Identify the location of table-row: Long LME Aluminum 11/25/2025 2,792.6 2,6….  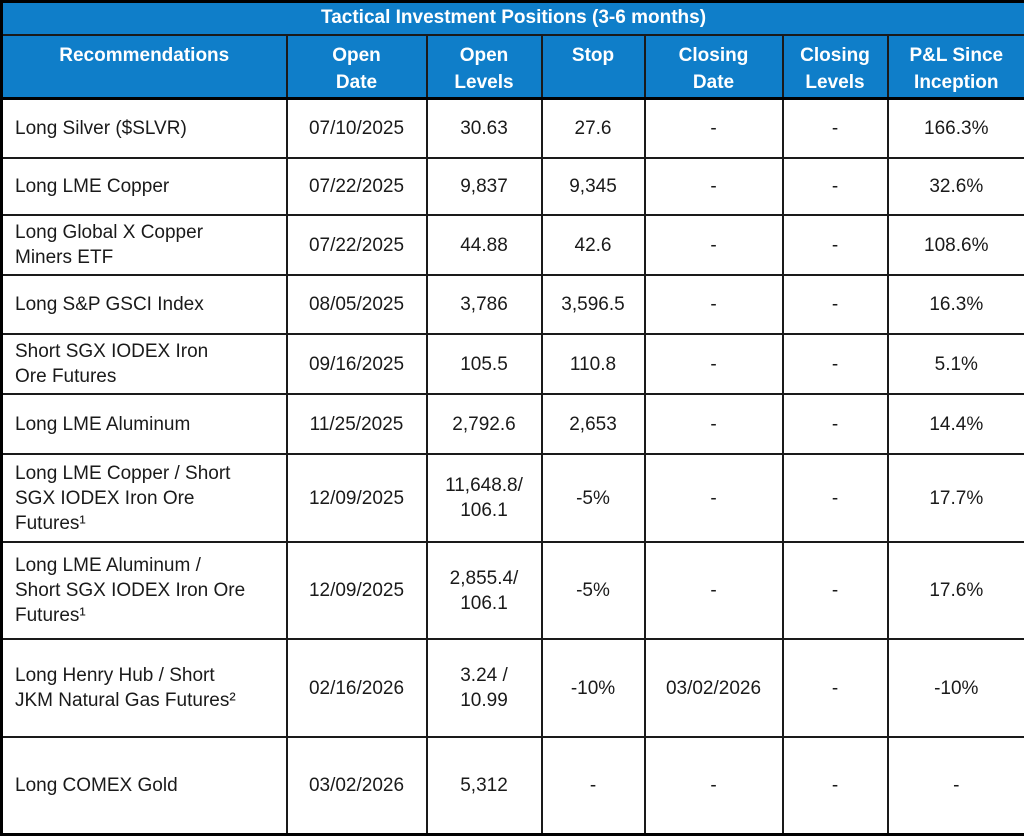
(512, 424).